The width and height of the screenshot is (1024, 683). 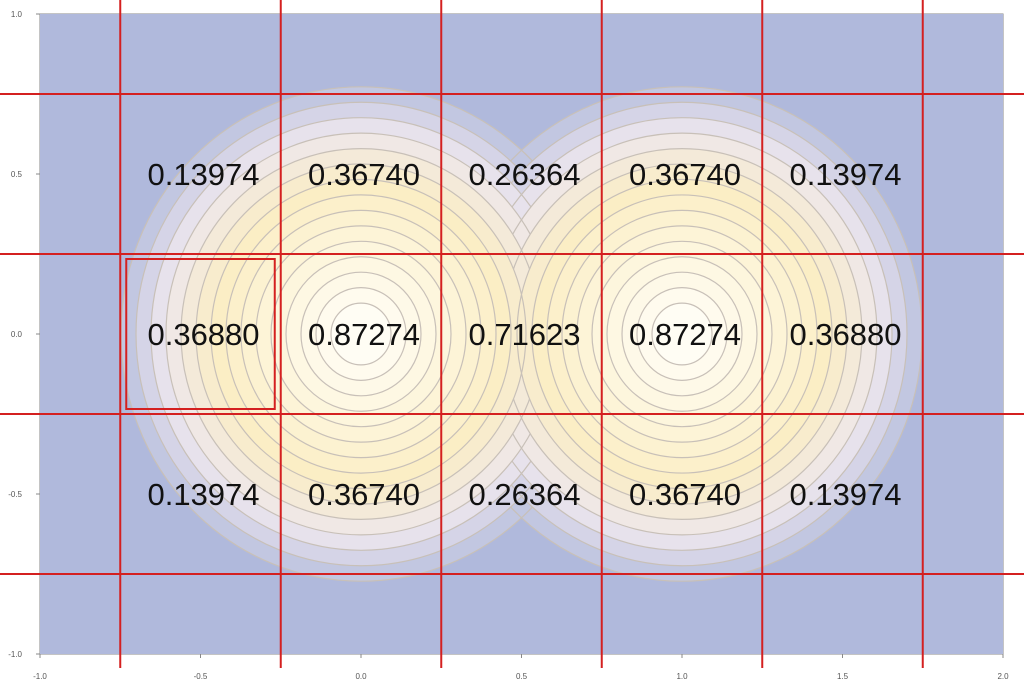 What do you see at coordinates (17, 174) in the screenshot?
I see `y-tick-label: 0.5` at bounding box center [17, 174].